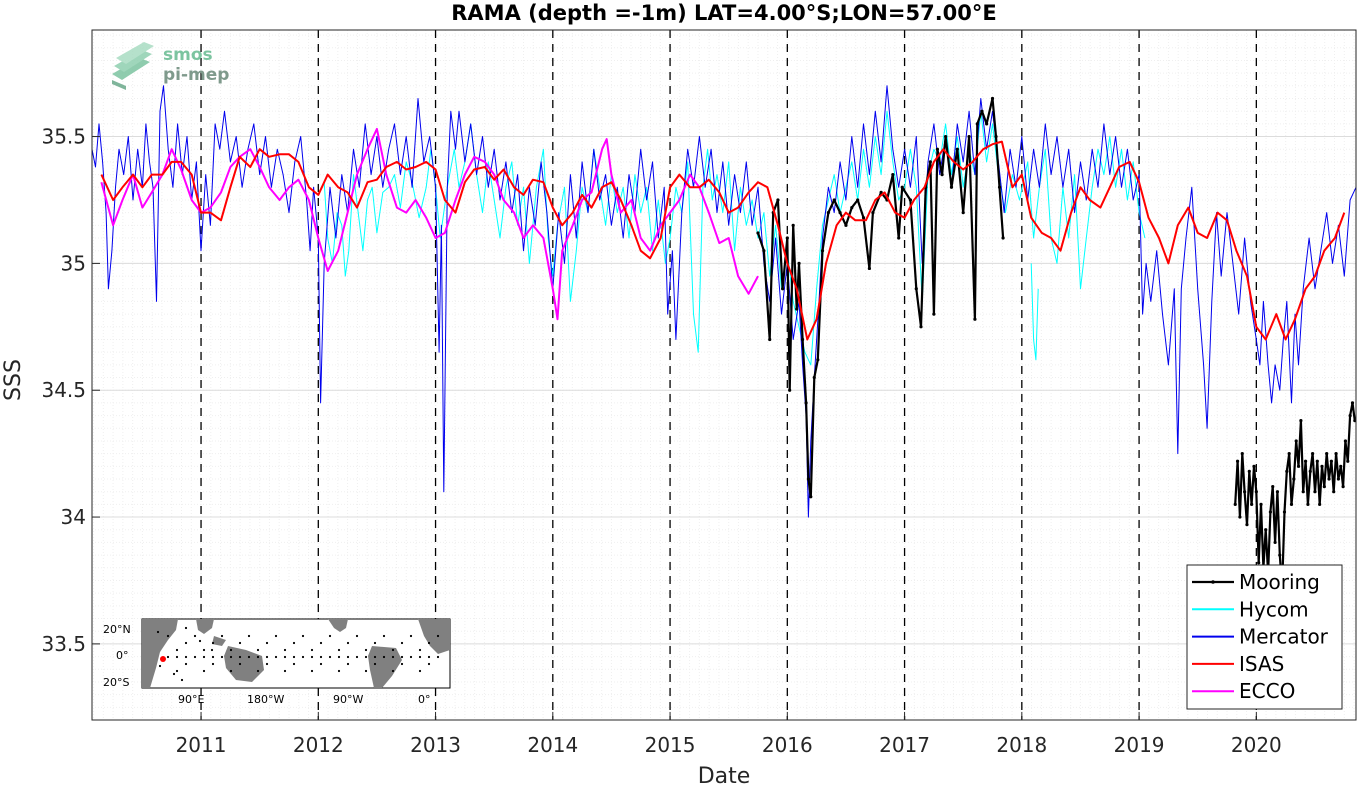  Describe the element at coordinates (1261, 664) in the screenshot. I see `legend-label-isas: ISAS` at that location.